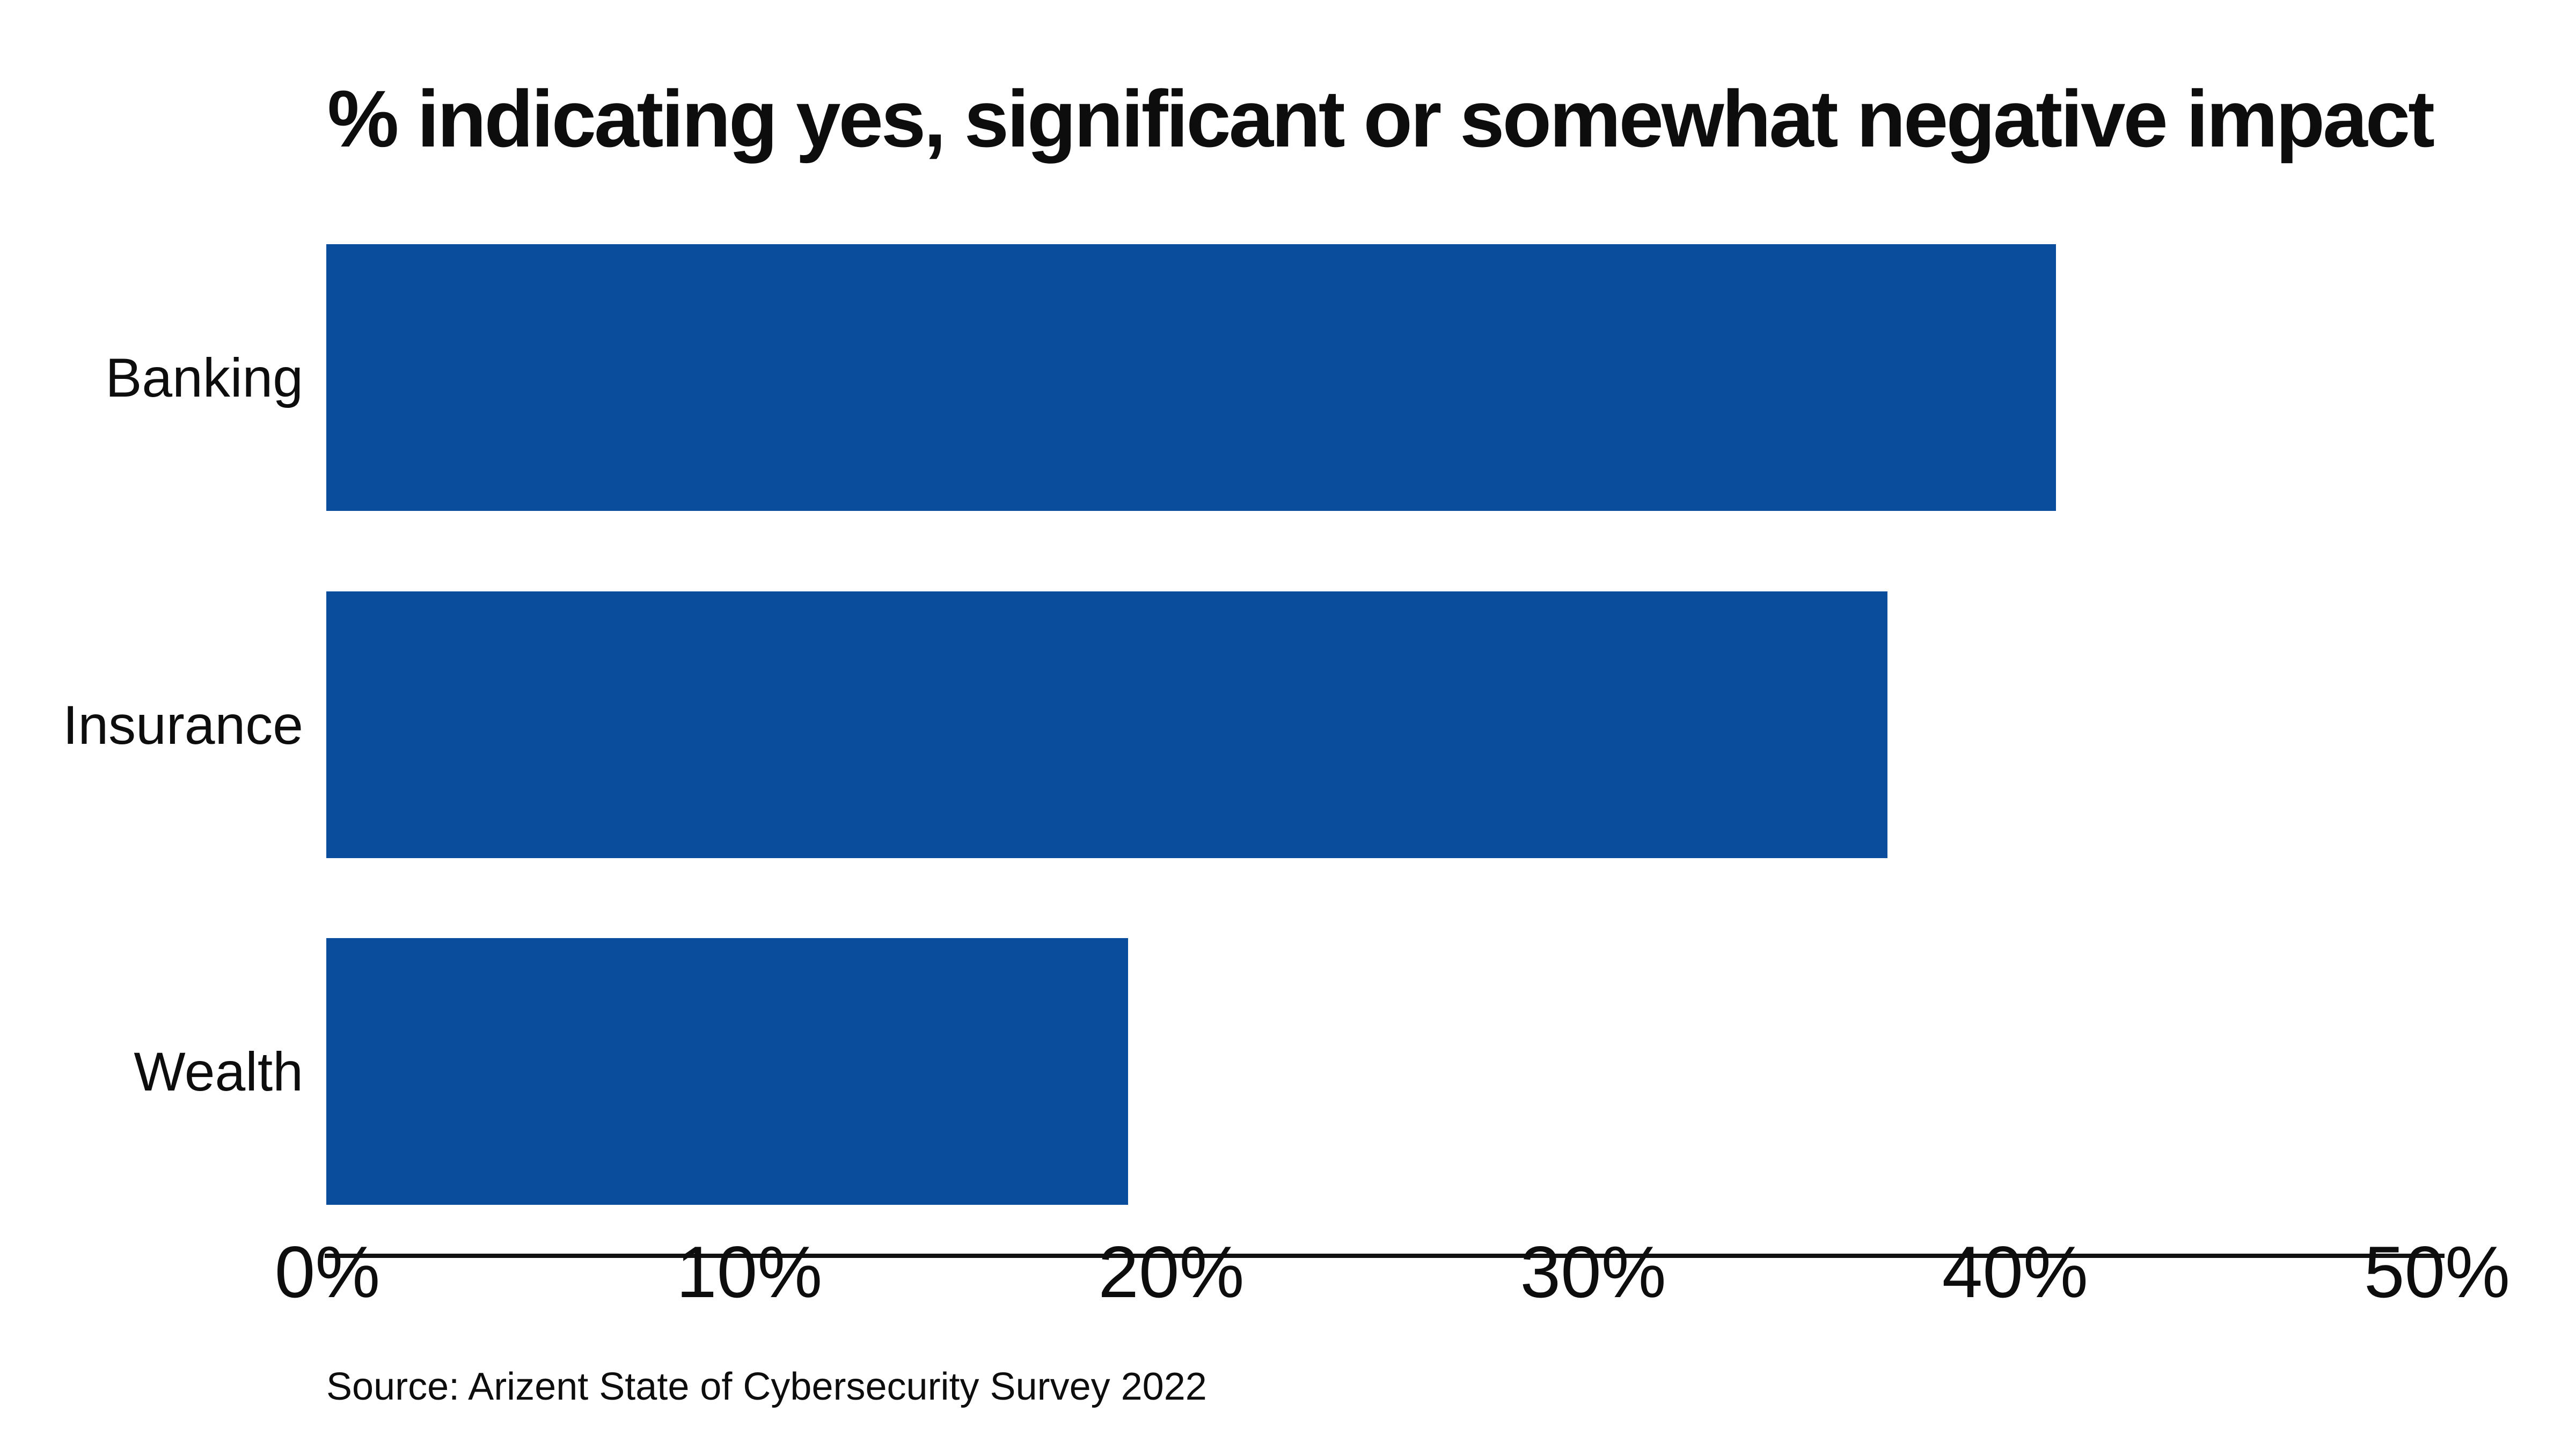 The height and width of the screenshot is (1449, 2576). What do you see at coordinates (204, 377) in the screenshot?
I see `category-label-banking: Banking` at bounding box center [204, 377].